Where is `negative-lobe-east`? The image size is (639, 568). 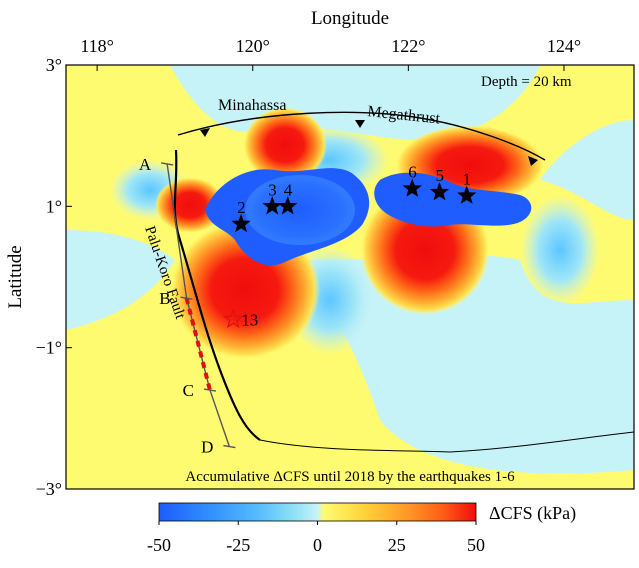 negative-lobe-east is located at coordinates (587, 170).